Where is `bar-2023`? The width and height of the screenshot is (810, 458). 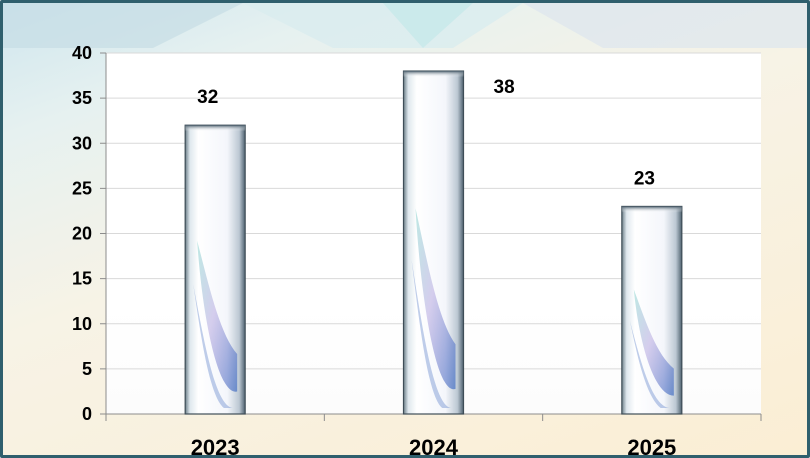
bar-2023 is located at coordinates (215, 269).